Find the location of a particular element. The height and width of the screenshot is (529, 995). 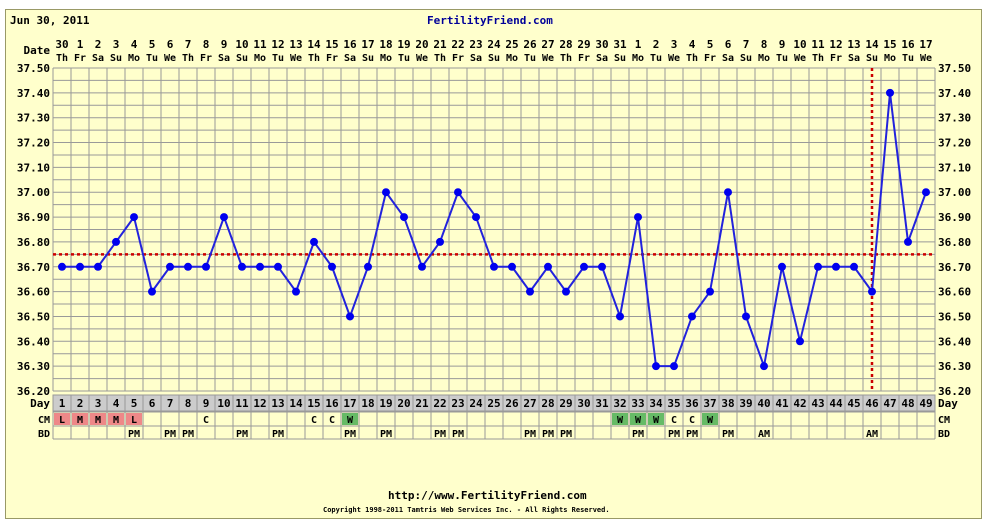

site-title-link: FertilityFriend.com is located at coordinates (490, 20).